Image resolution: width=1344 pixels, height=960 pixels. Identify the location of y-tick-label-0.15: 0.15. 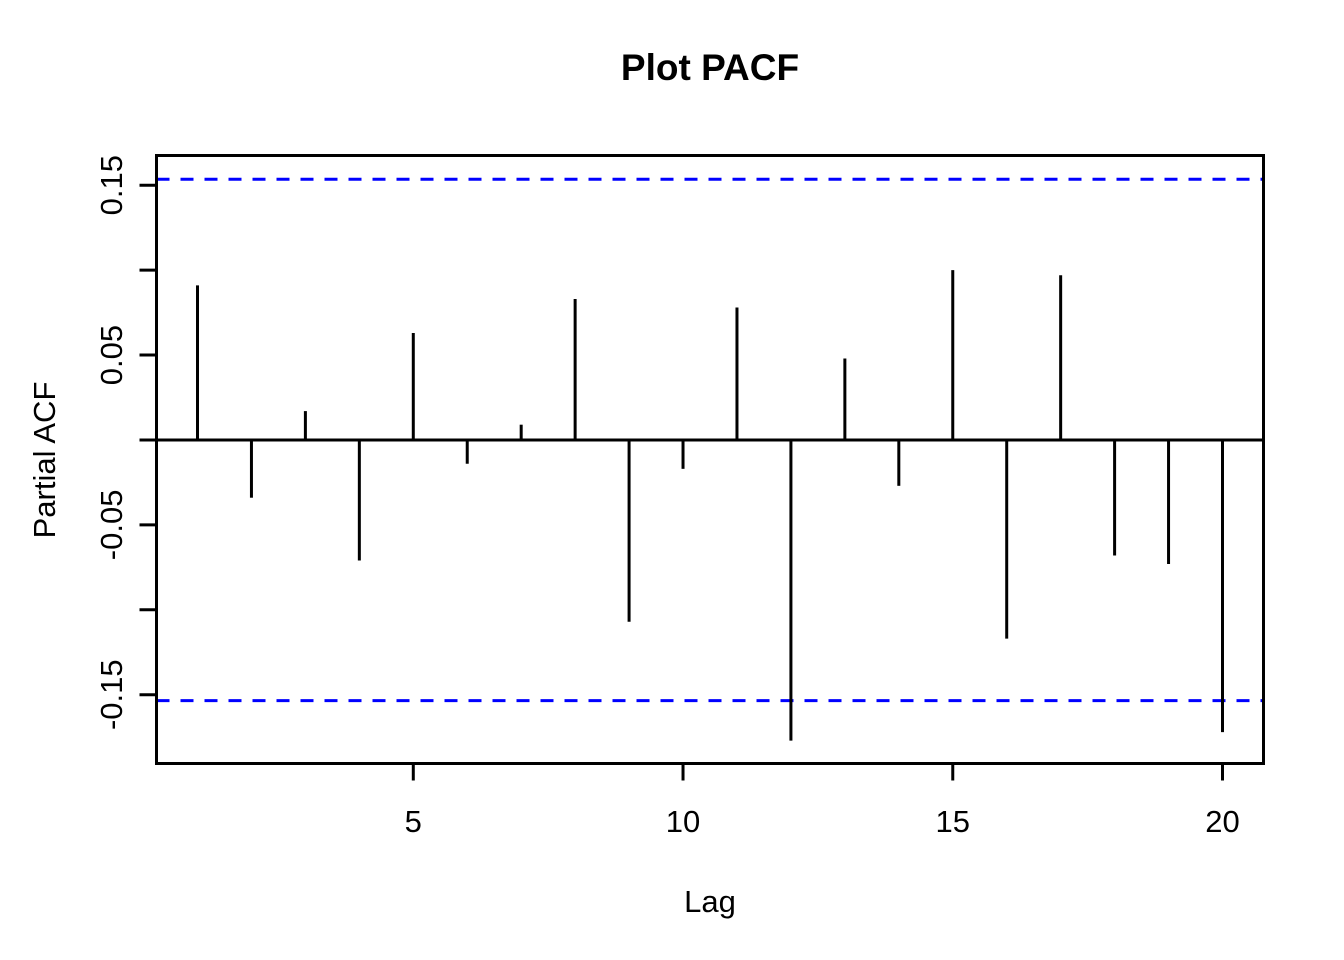
(111, 185).